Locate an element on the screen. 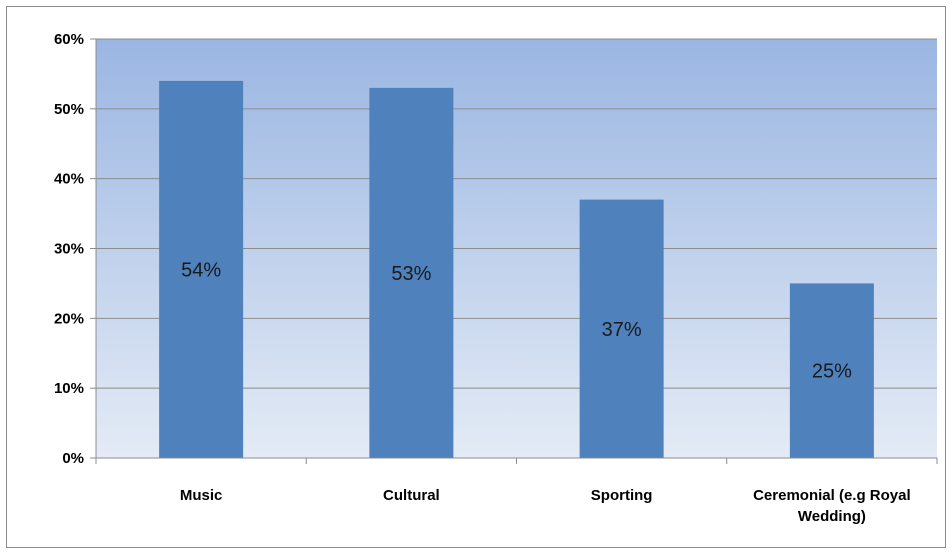 The width and height of the screenshot is (952, 554). x-category-label: Music is located at coordinates (201, 495).